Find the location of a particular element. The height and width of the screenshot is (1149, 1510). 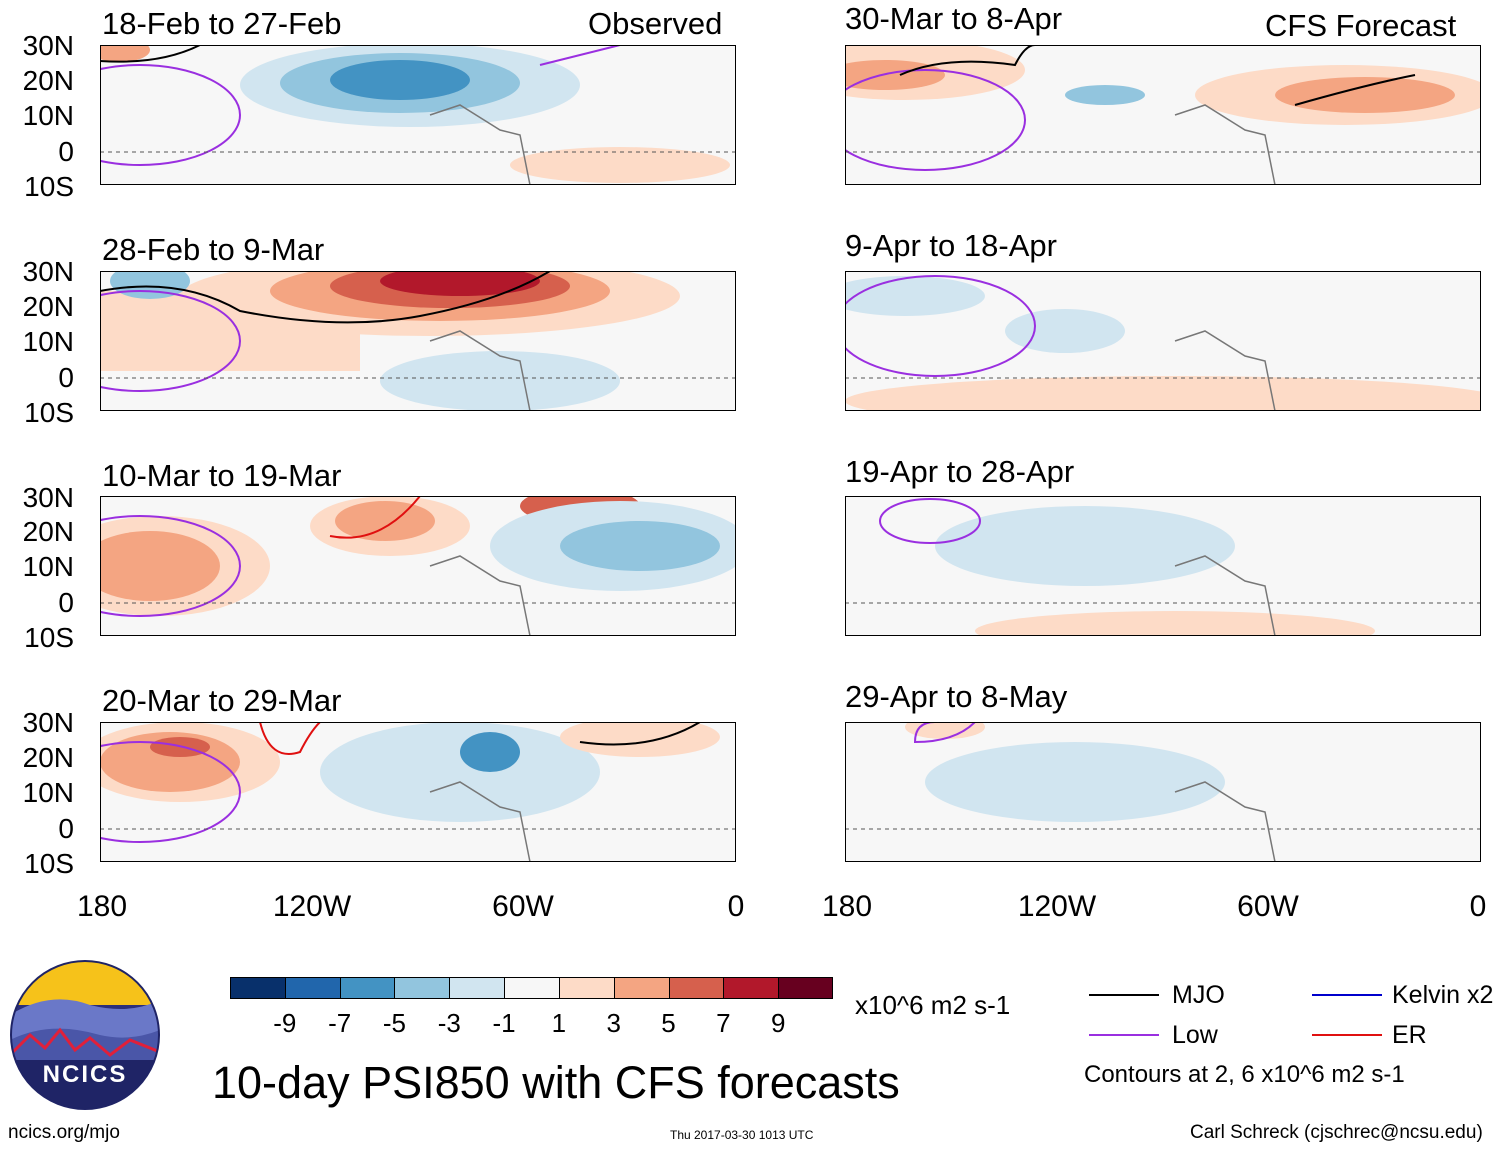

footer-author: Carl Schreck (cjschrec@ncsu.edu) is located at coordinates (1336, 1132).